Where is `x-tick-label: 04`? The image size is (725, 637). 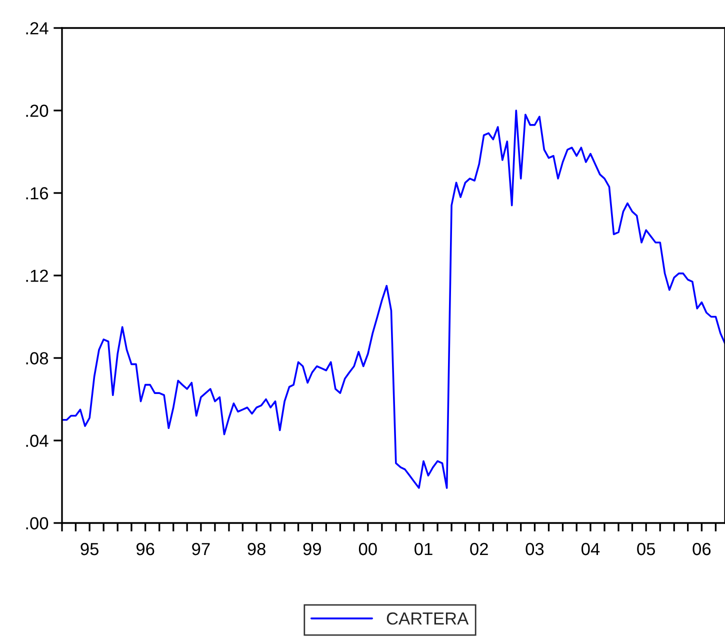 x-tick-label: 04 is located at coordinates (591, 549).